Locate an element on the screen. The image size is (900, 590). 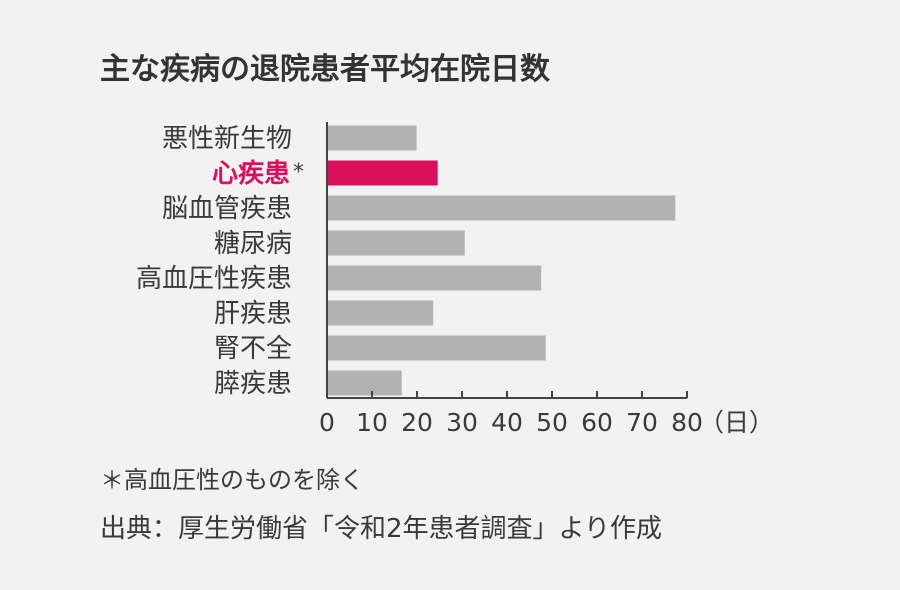
category-label: 心疾患 is located at coordinates (251, 173).